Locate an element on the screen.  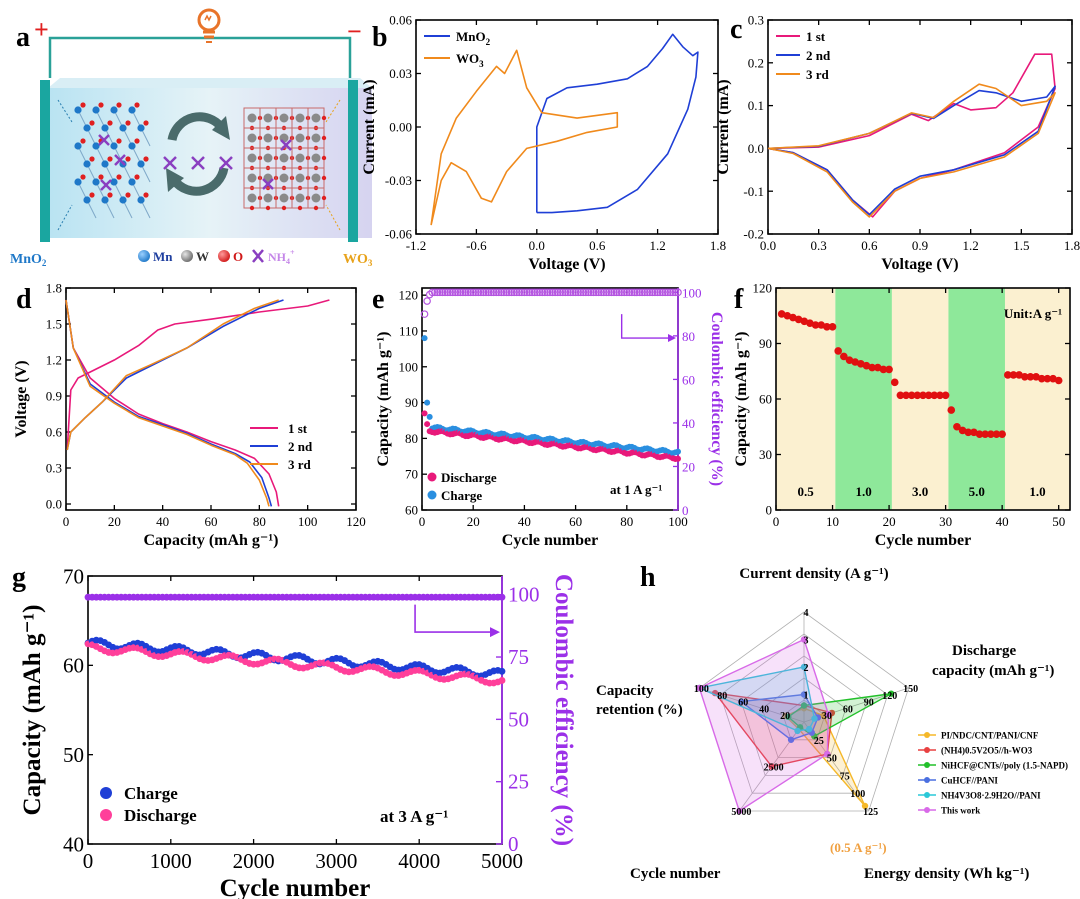
cycle-arrow-bottom is located at coordinates (199, 181).